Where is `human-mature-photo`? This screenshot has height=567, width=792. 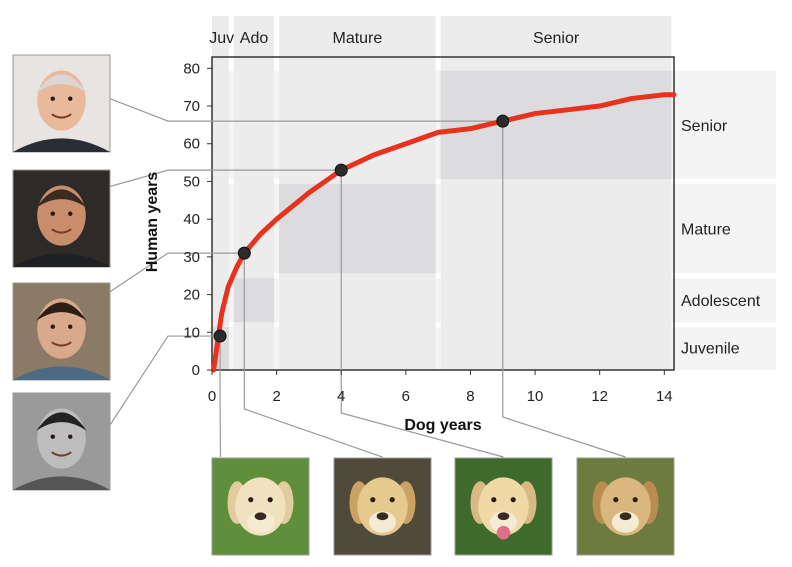
human-mature-photo is located at coordinates (61, 218).